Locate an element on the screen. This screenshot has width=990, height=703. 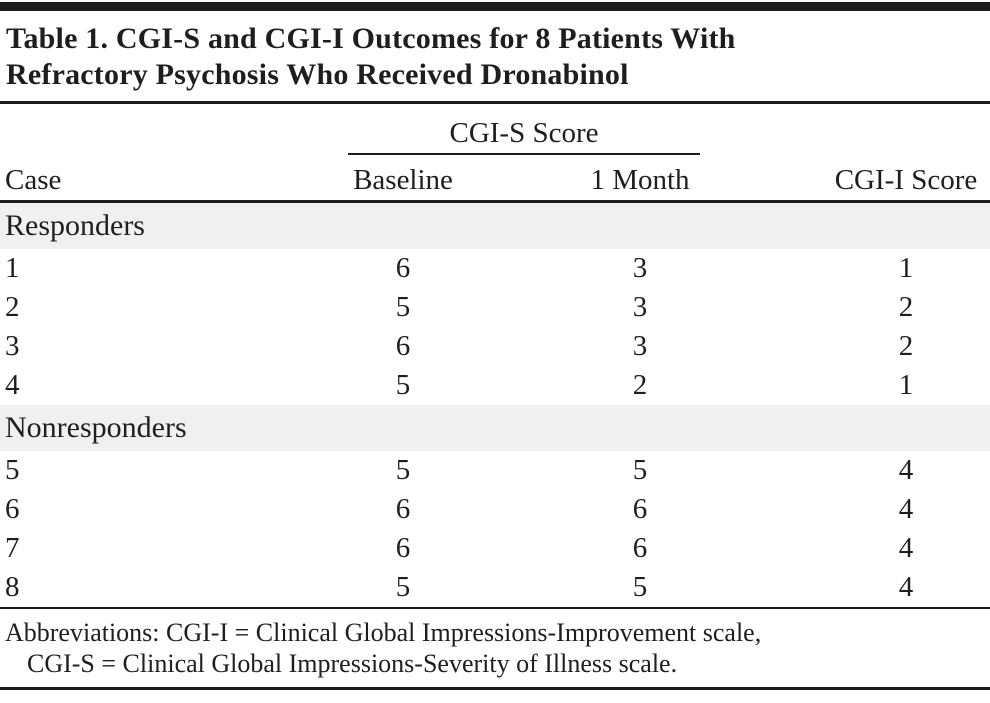
table-row: 5 5 5 4 is located at coordinates (495, 470).